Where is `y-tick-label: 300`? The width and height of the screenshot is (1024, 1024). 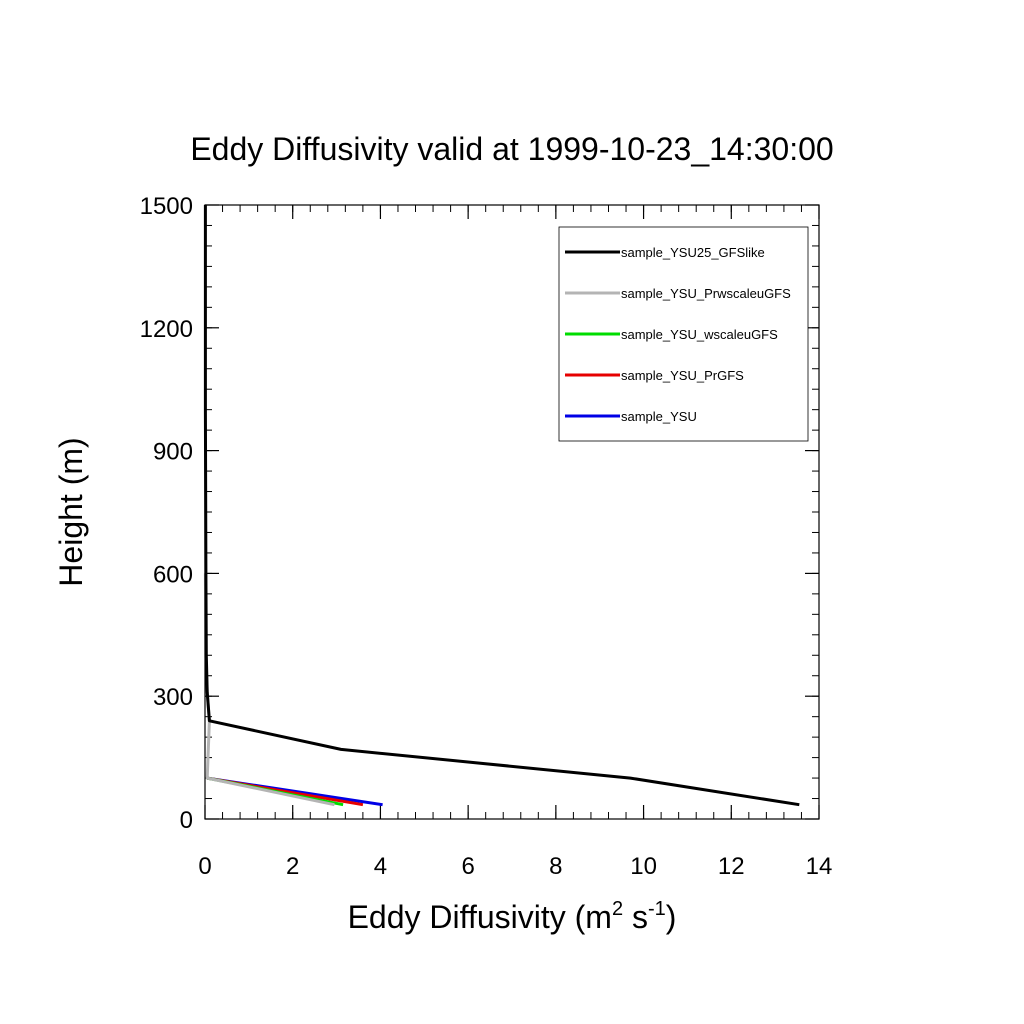
y-tick-label: 300 is located at coordinates (173, 697).